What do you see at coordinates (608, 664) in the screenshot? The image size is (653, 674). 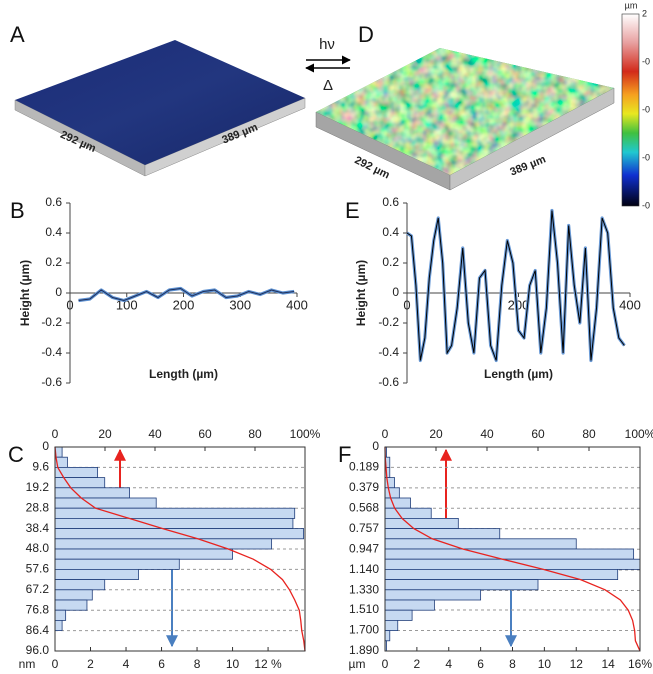 I see `x-tick-label: 14` at bounding box center [608, 664].